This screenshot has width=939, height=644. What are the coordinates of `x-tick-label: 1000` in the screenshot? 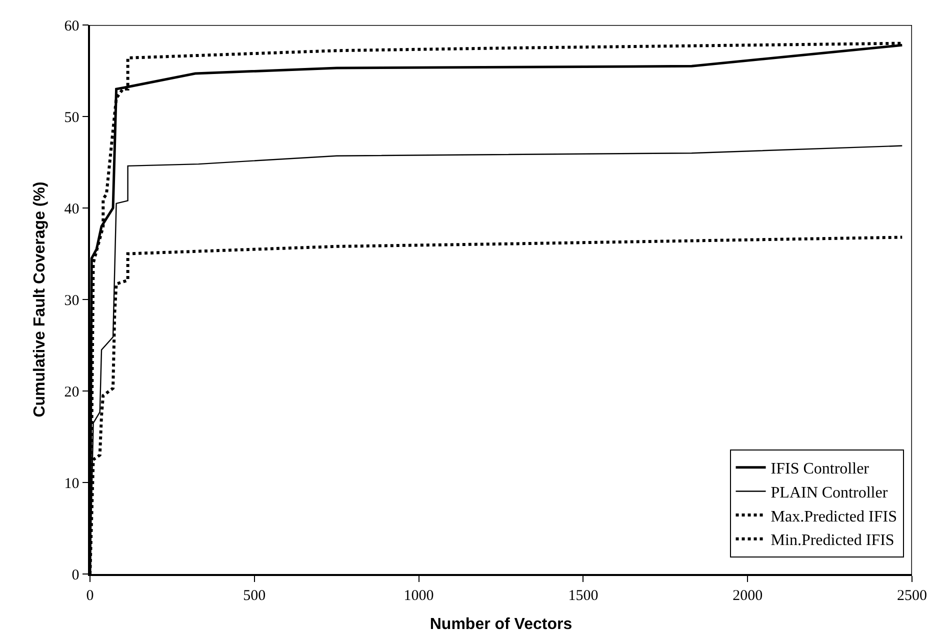 It's located at (419, 596).